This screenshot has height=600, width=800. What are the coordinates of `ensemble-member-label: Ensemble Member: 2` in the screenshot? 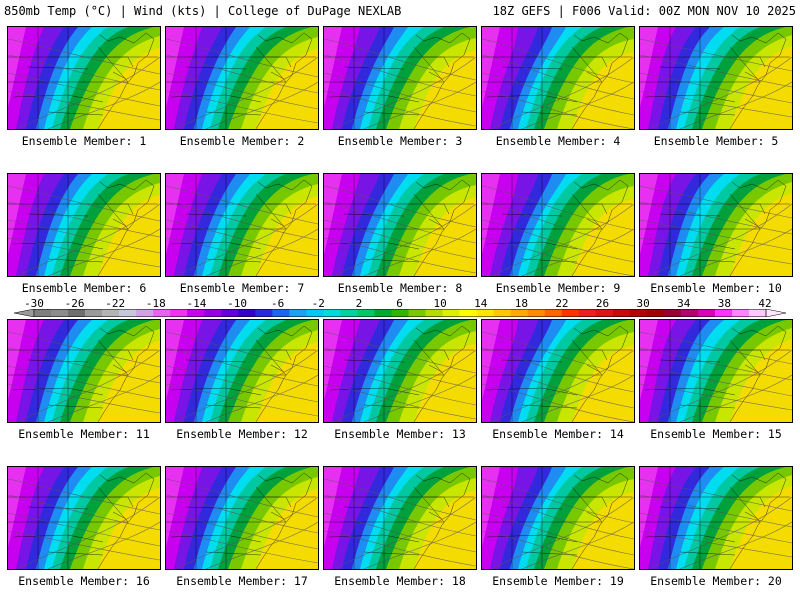 It's located at (242, 141).